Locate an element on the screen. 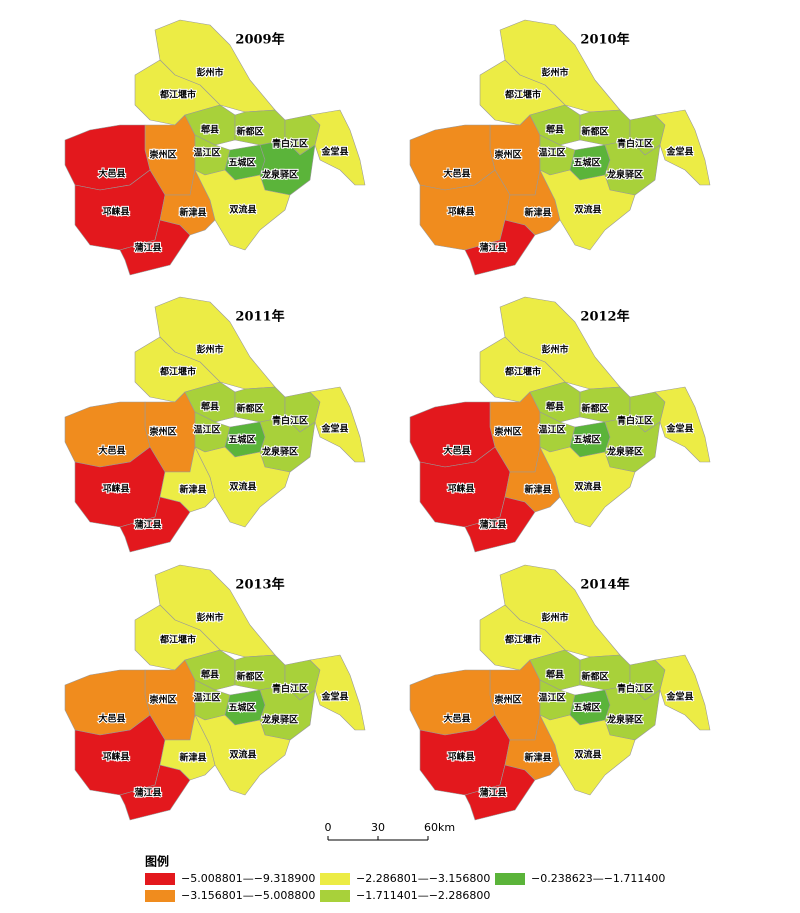 The width and height of the screenshot is (800, 913). scale-label: 60km is located at coordinates (439, 827).